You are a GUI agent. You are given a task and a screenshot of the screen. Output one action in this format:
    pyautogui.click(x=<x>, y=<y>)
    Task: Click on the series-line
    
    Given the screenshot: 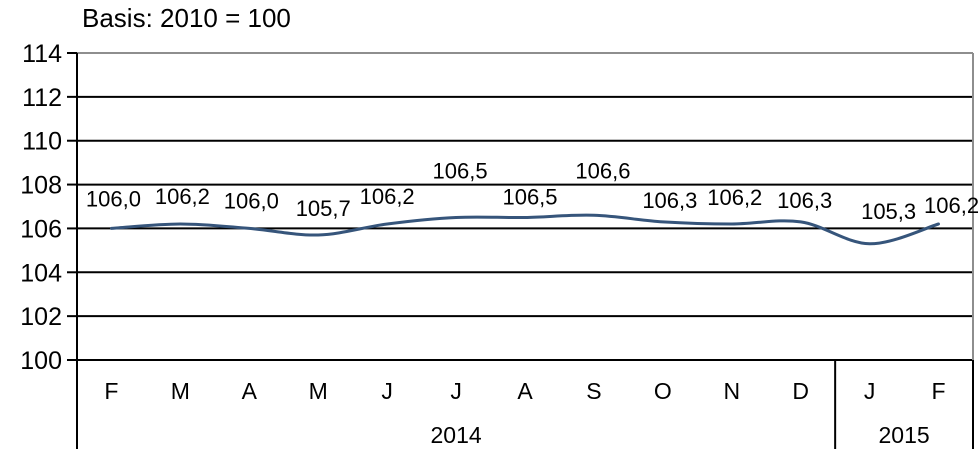 What is the action you would take?
    pyautogui.click(x=525, y=229)
    